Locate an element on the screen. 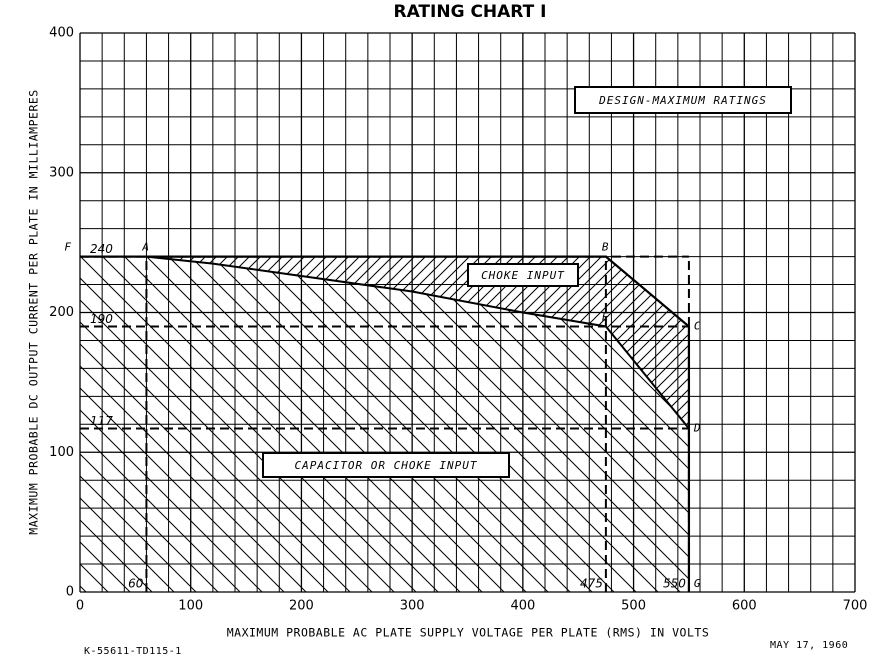 This screenshot has width=876, height=658. x-tick-label: 400 is located at coordinates (522, 606).